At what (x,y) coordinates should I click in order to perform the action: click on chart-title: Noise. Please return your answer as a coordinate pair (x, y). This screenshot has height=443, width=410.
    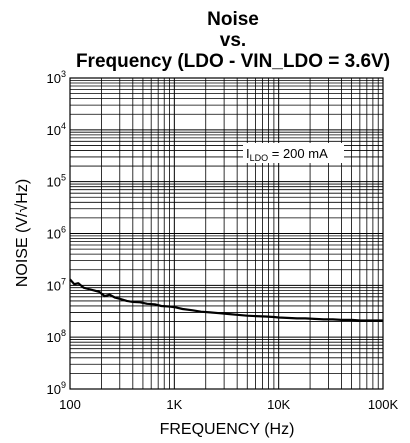
    Looking at the image, I should click on (233, 19).